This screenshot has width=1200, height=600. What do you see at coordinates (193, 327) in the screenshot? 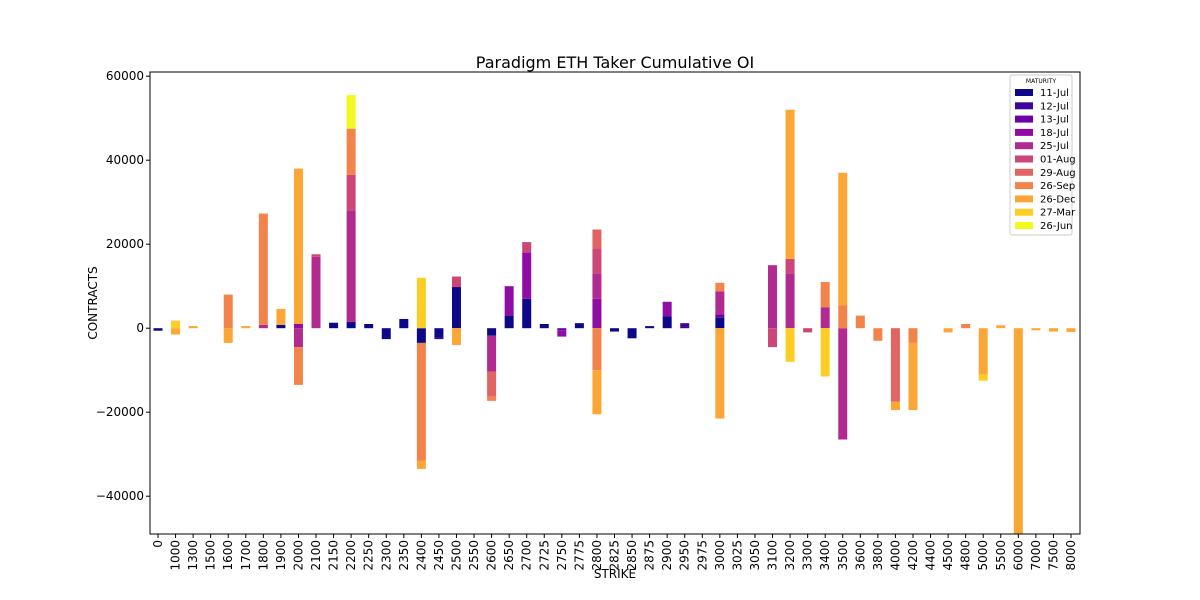
I see `bar-1300-26-dec` at bounding box center [193, 327].